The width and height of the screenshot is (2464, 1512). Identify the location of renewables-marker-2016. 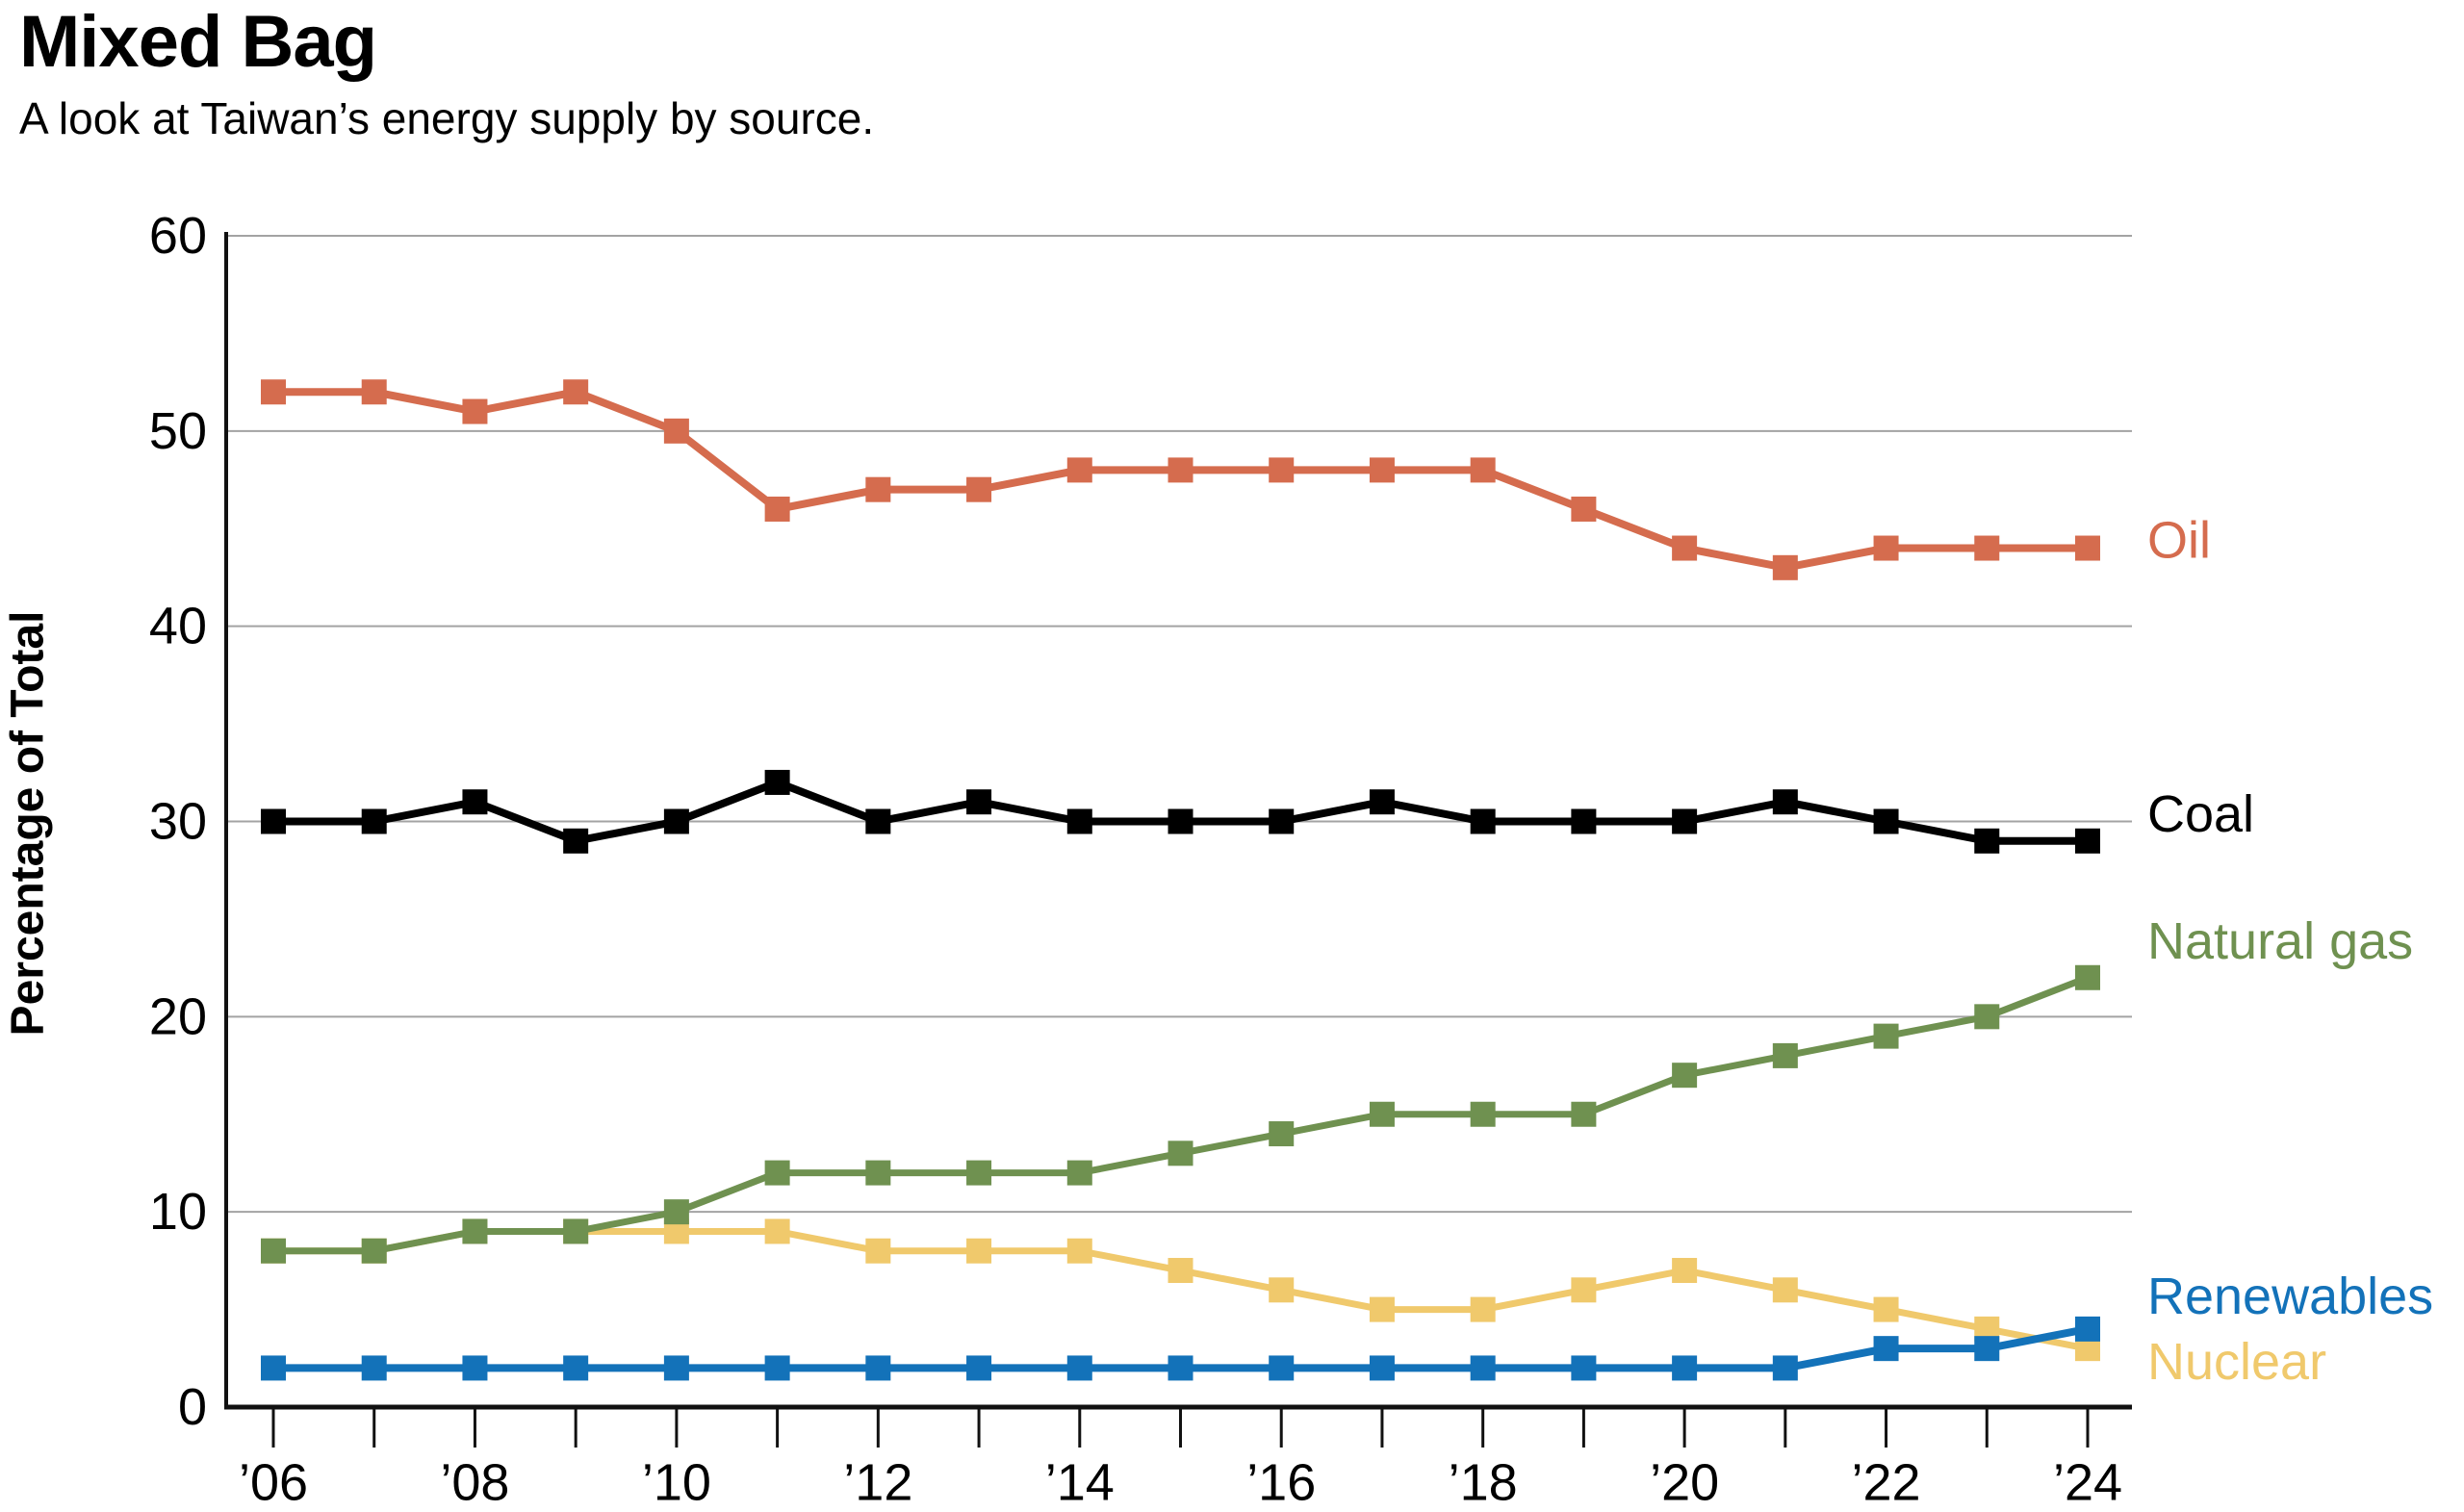
(1282, 1368).